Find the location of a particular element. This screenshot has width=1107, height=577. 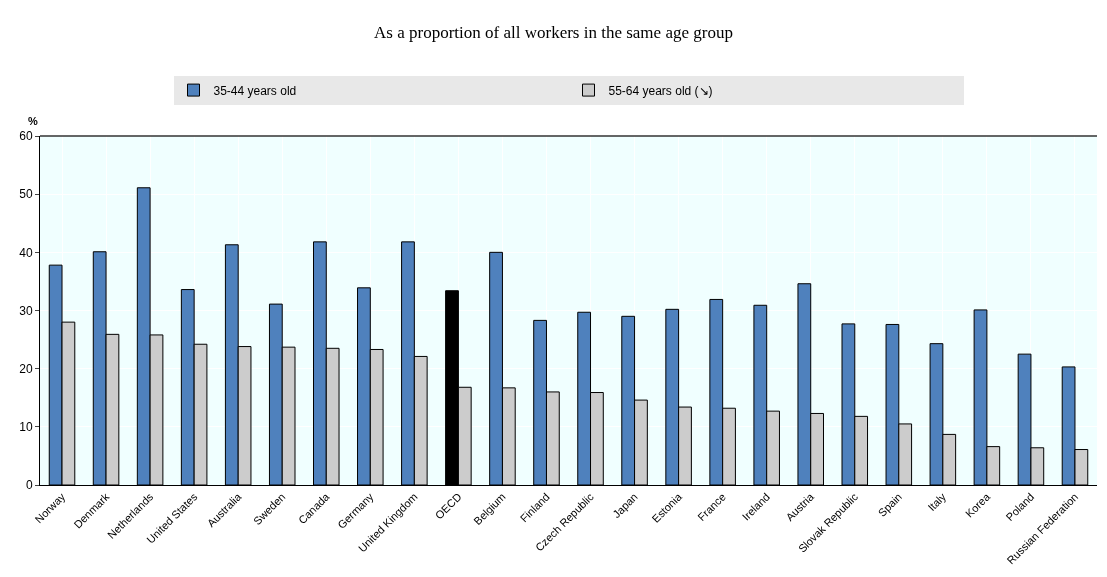

chart-title: As a proportion of all workers in the same age group is located at coordinates (553, 32).